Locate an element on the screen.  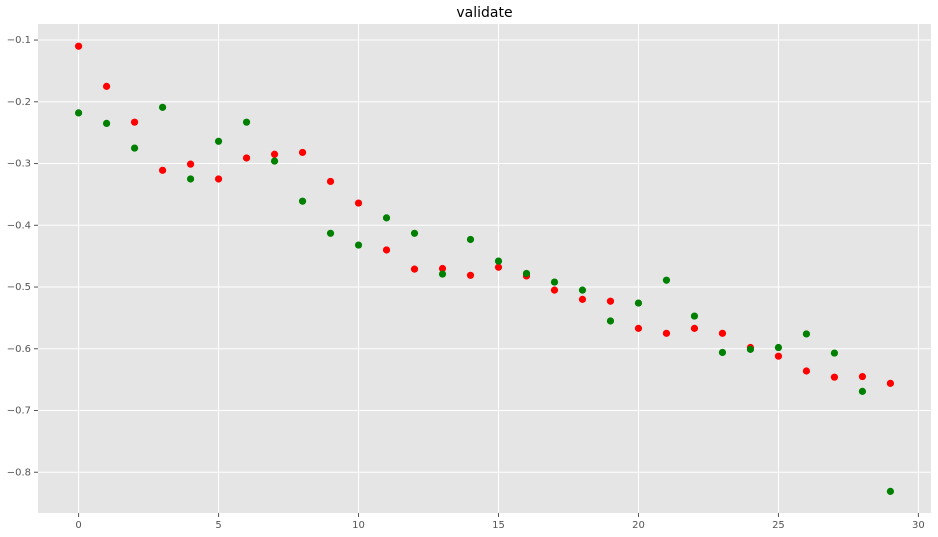
x-tick-label: 5 is located at coordinates (218, 525).